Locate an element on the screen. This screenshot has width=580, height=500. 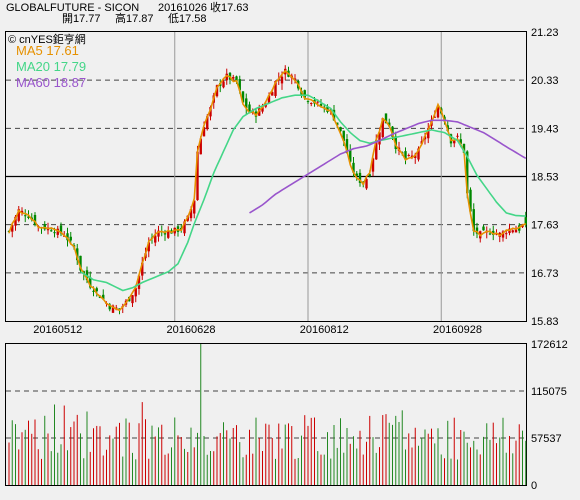
price-tick-label: 15.83 is located at coordinates (545, 322).